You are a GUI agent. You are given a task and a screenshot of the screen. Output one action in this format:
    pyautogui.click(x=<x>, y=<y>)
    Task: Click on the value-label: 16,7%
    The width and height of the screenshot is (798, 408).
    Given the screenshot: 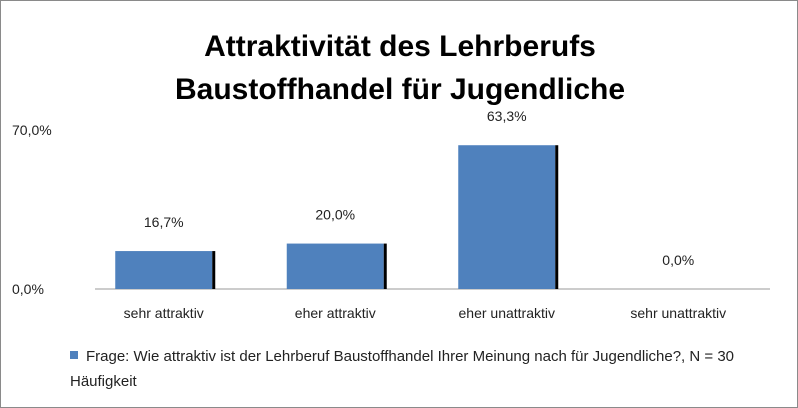 What is the action you would take?
    pyautogui.click(x=164, y=222)
    